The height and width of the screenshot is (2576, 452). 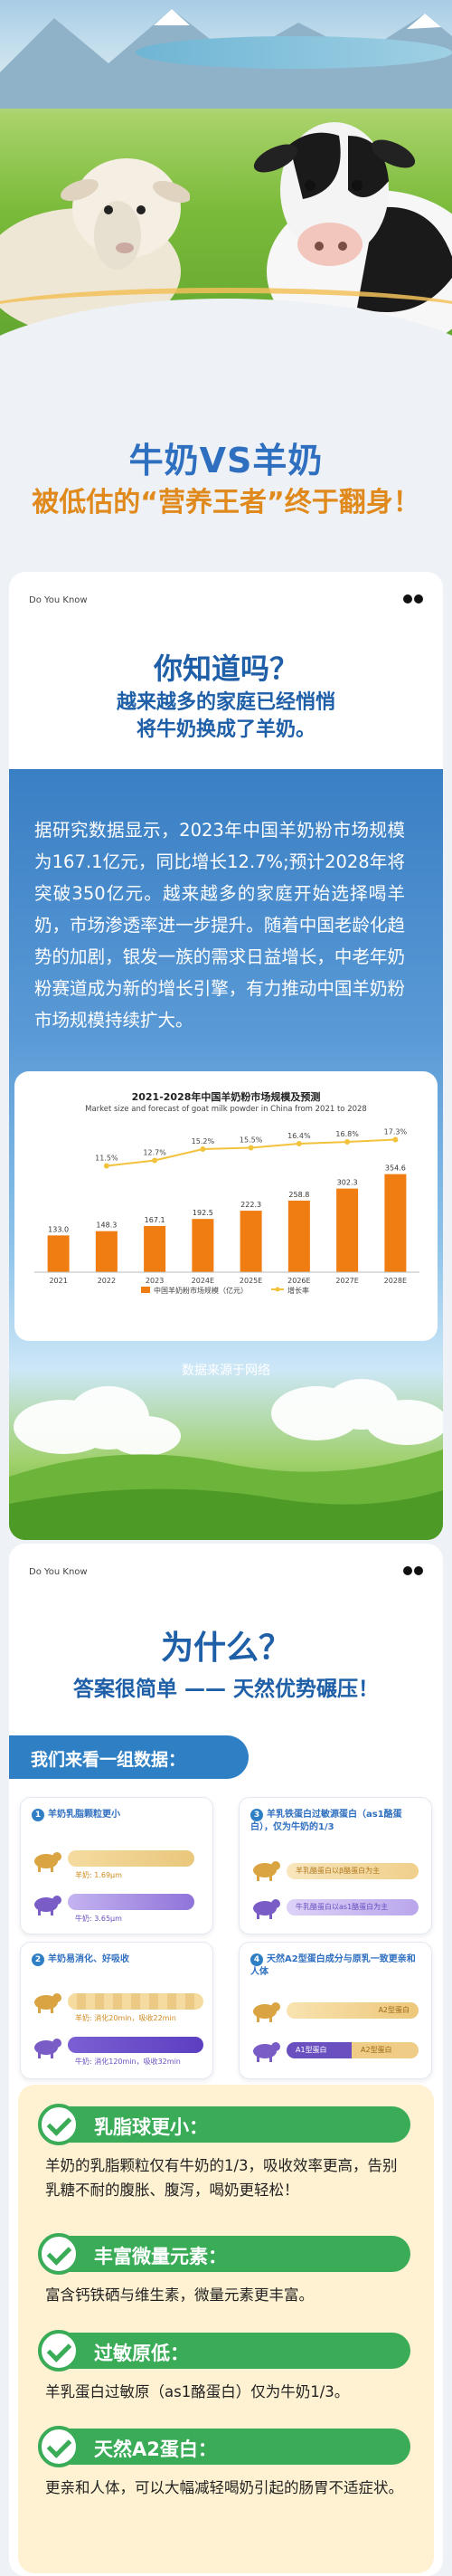 I want to click on question-subline-1: 越来越多的家庭已经悄悄, so click(x=225, y=702).